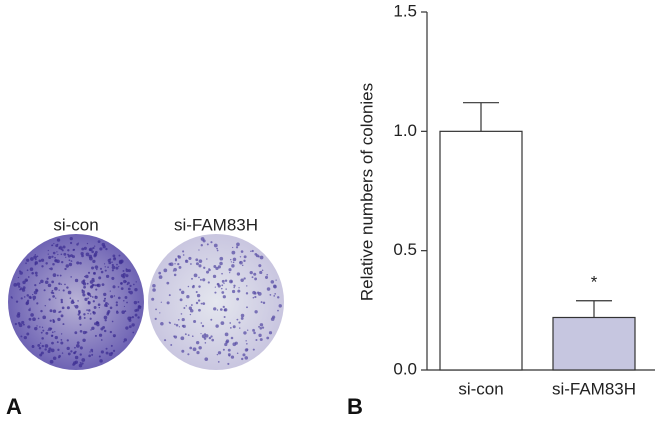 The height and width of the screenshot is (422, 668). What do you see at coordinates (76, 302) in the screenshot?
I see `dish` at bounding box center [76, 302].